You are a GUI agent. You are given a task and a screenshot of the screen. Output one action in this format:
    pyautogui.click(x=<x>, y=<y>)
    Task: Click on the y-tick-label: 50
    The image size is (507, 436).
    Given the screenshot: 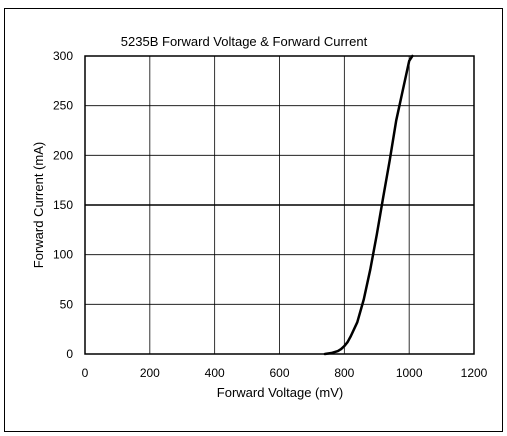 What is the action you would take?
    pyautogui.click(x=67, y=304)
    